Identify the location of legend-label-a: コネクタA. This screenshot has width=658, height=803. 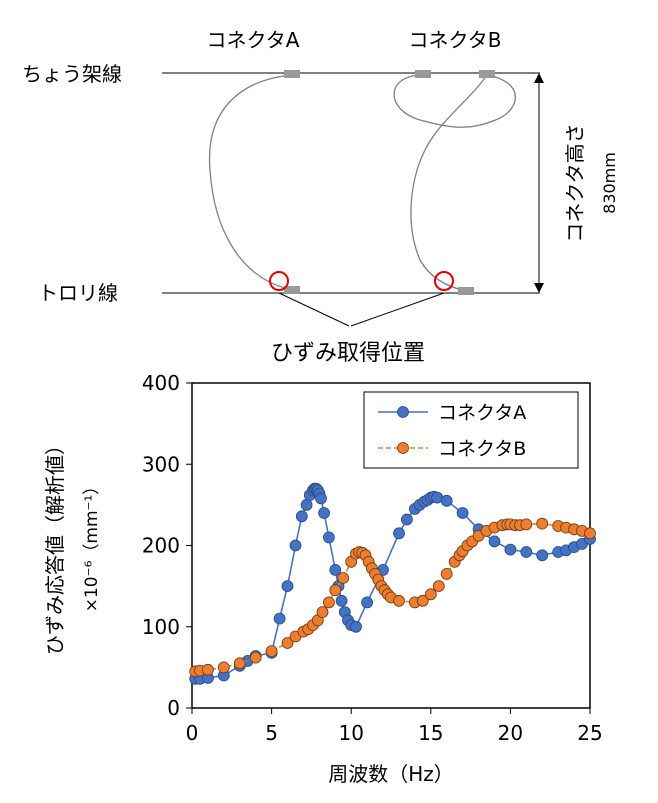
(482, 413).